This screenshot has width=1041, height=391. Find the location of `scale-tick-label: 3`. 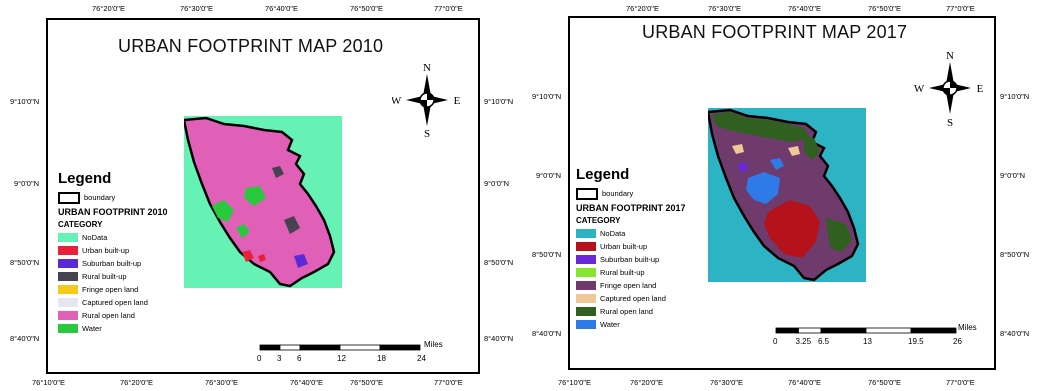

scale-tick-label: 3 is located at coordinates (279, 358).